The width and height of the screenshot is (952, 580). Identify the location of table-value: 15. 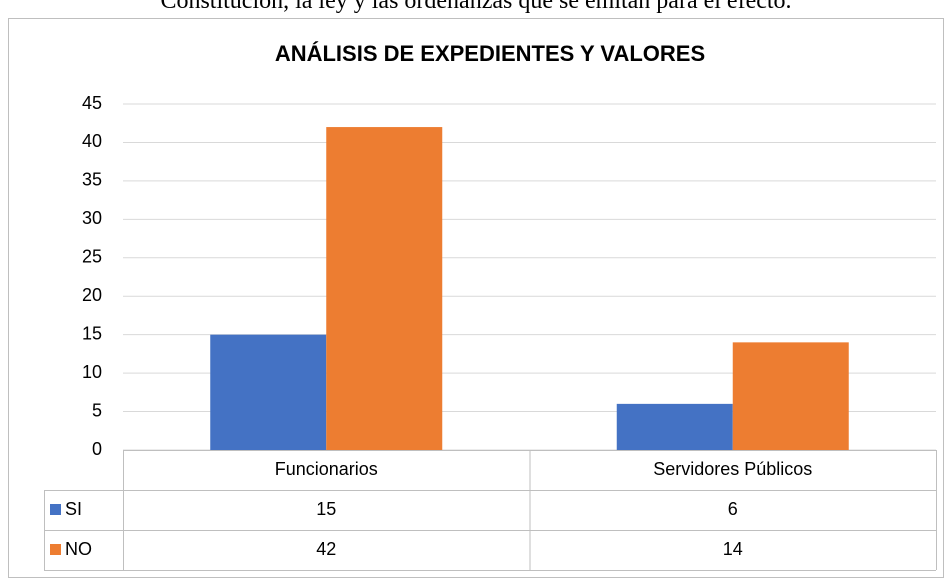
(326, 509).